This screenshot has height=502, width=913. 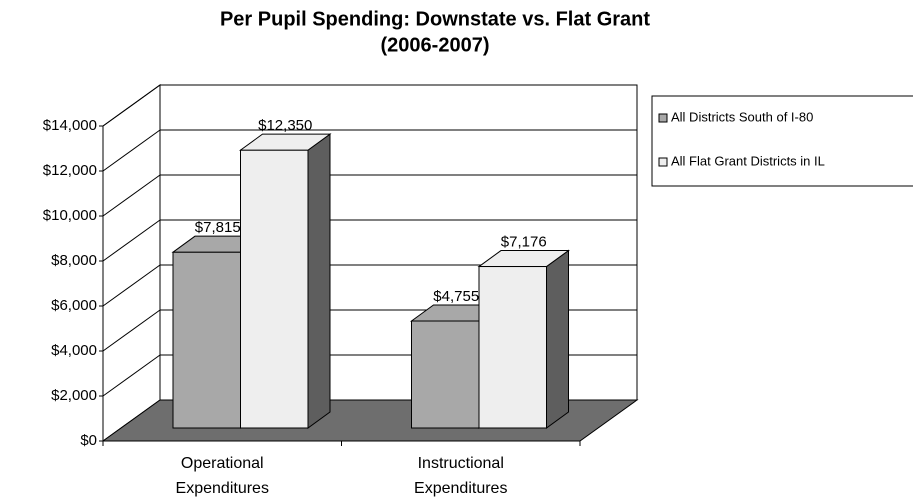 What do you see at coordinates (782, 141) in the screenshot?
I see `legend` at bounding box center [782, 141].